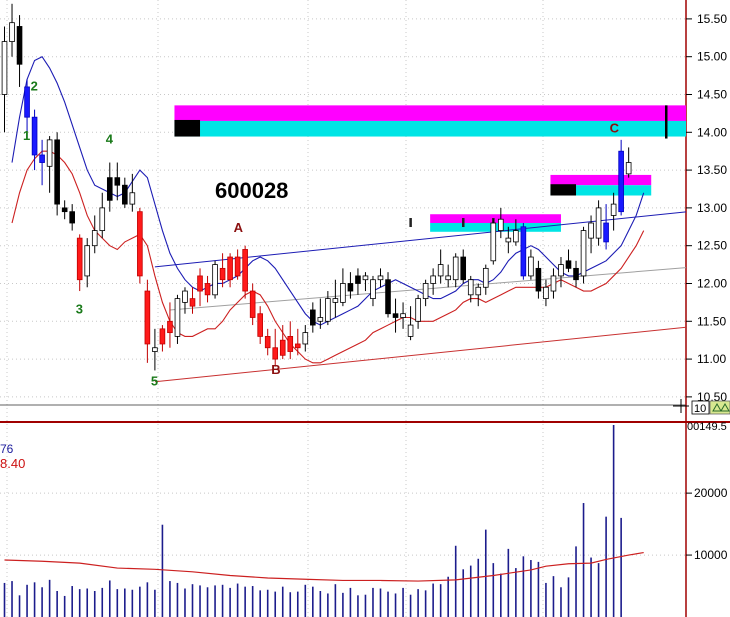 The height and width of the screenshot is (617, 730). What do you see at coordinates (711, 359) in the screenshot?
I see `price-tick-label: 11.00` at bounding box center [711, 359].